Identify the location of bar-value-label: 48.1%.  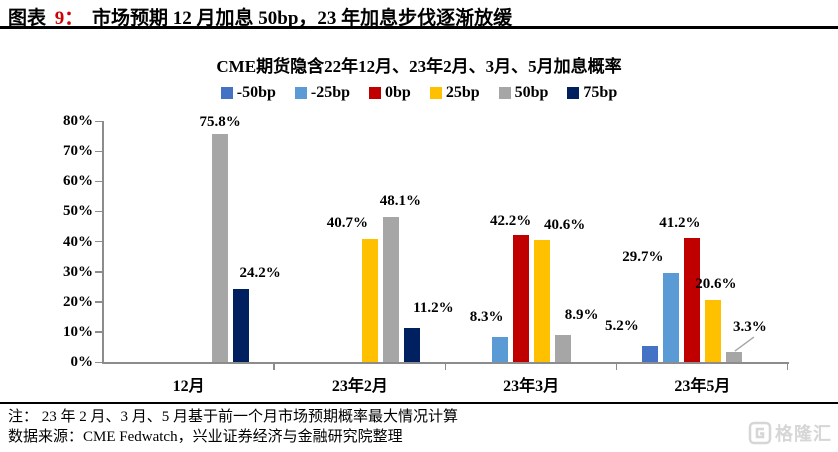
(400, 201).